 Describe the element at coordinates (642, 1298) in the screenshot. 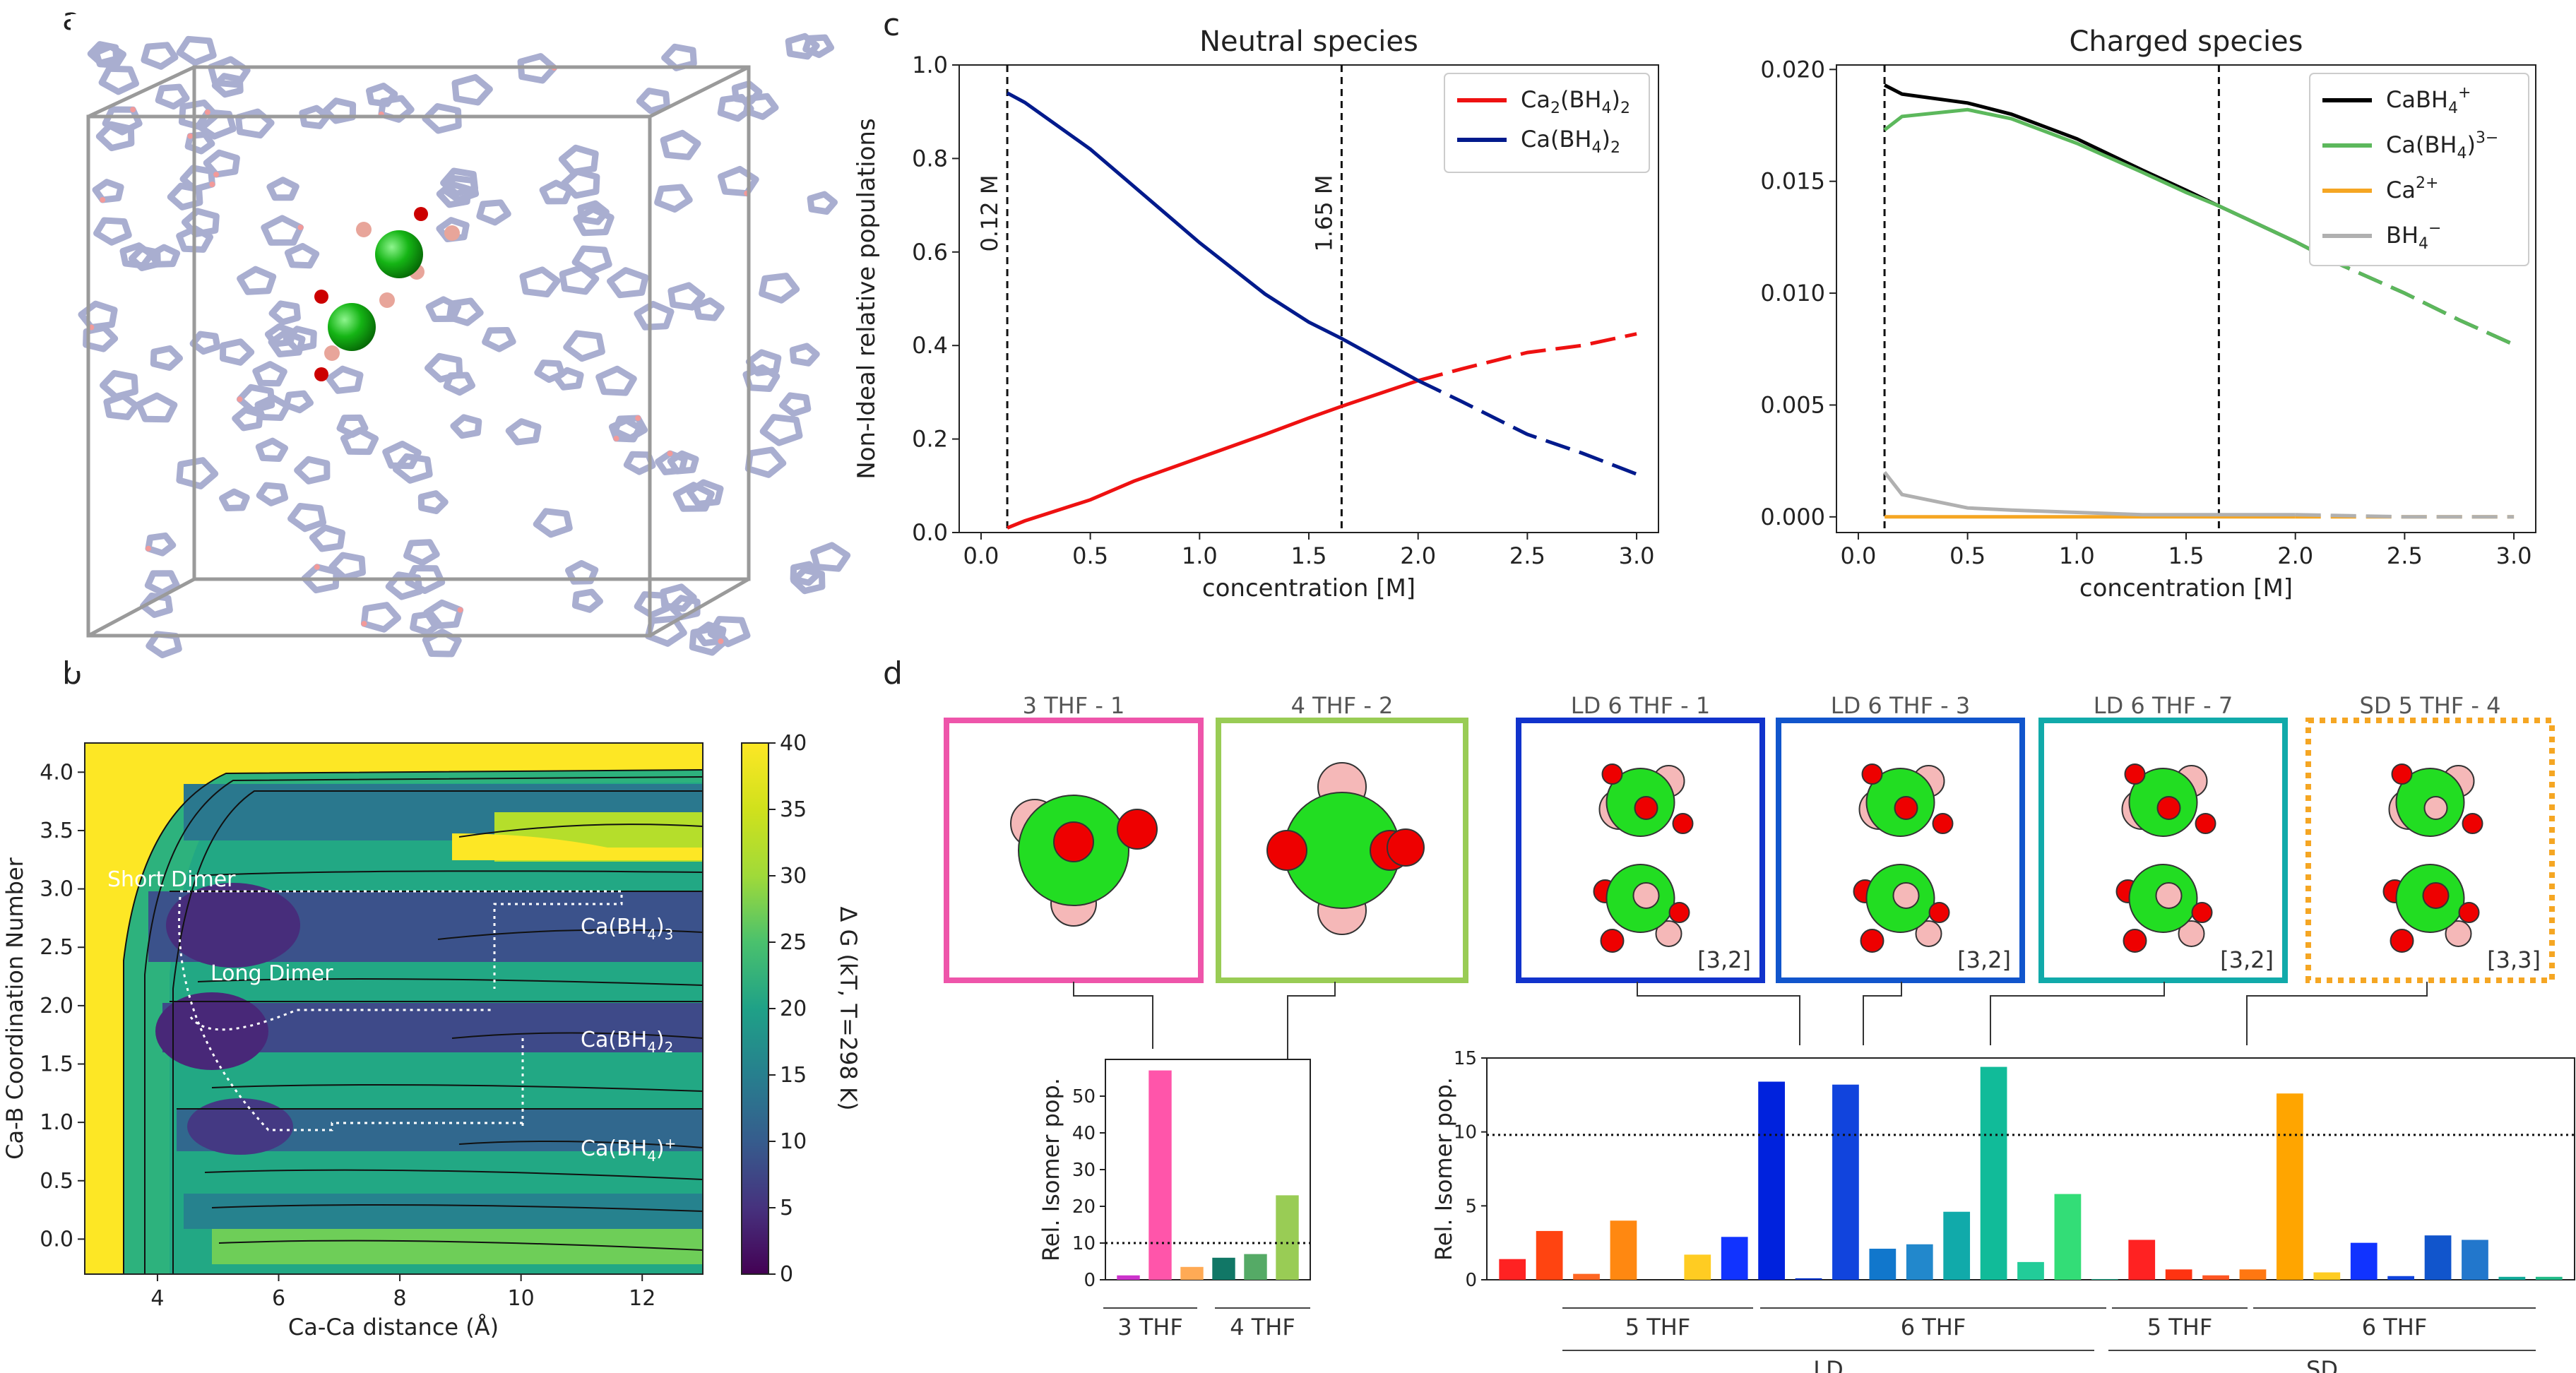

I see `x-tick-label: 12` at that location.